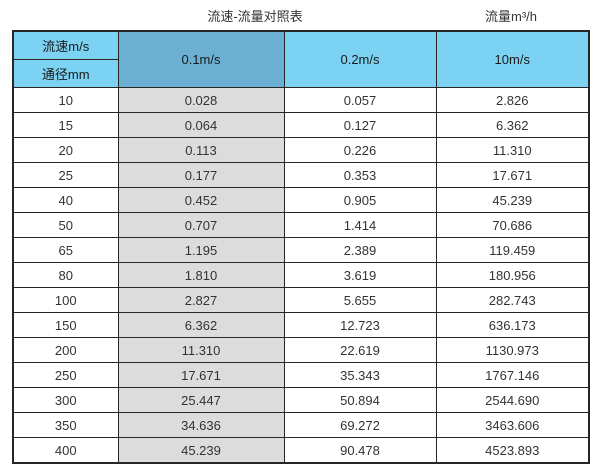 This screenshot has width=600, height=466. Describe the element at coordinates (360, 375) in the screenshot. I see `value-cell: 35.343` at that location.